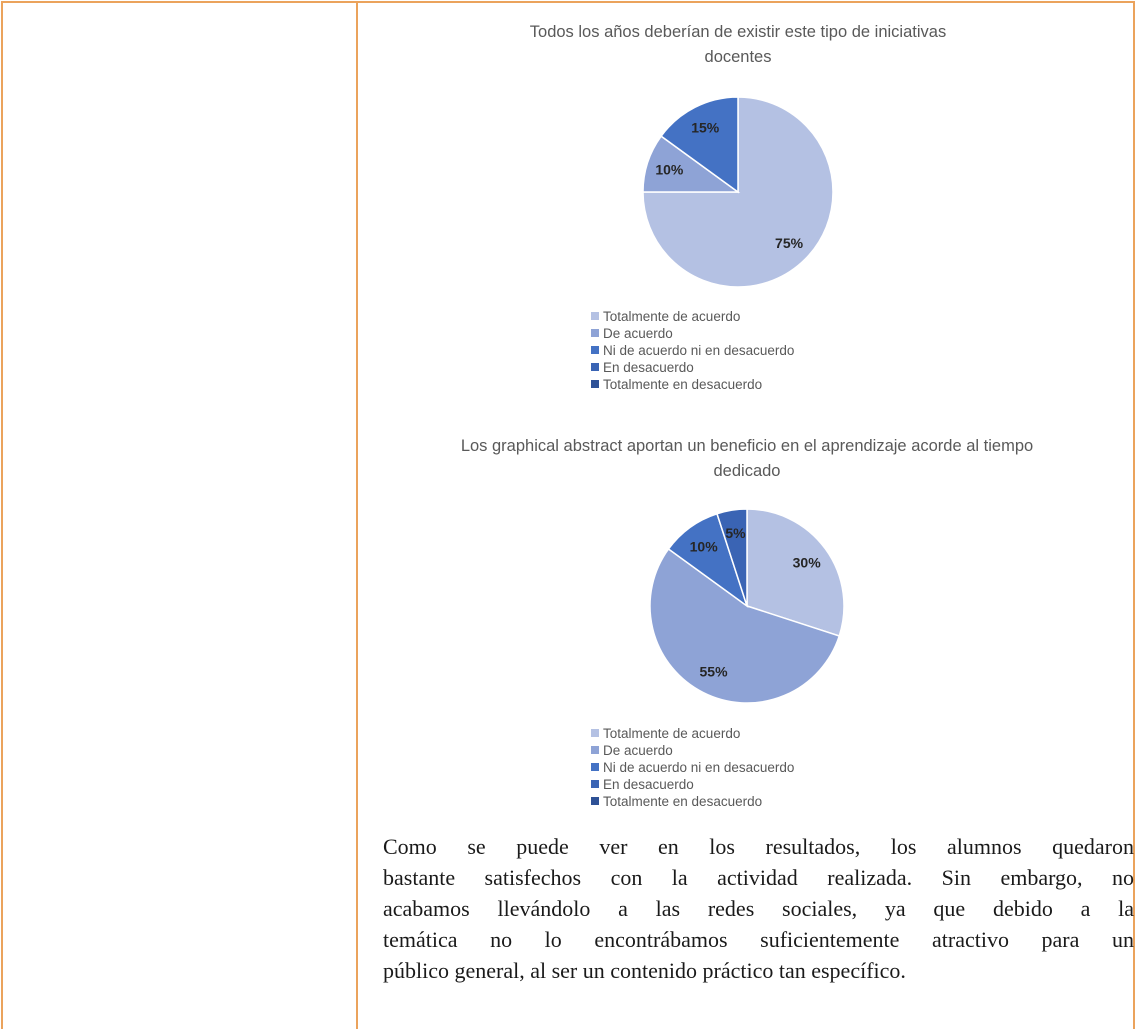 Image resolution: width=1136 pixels, height=1029 pixels. I want to click on data-label: 5%, so click(735, 533).